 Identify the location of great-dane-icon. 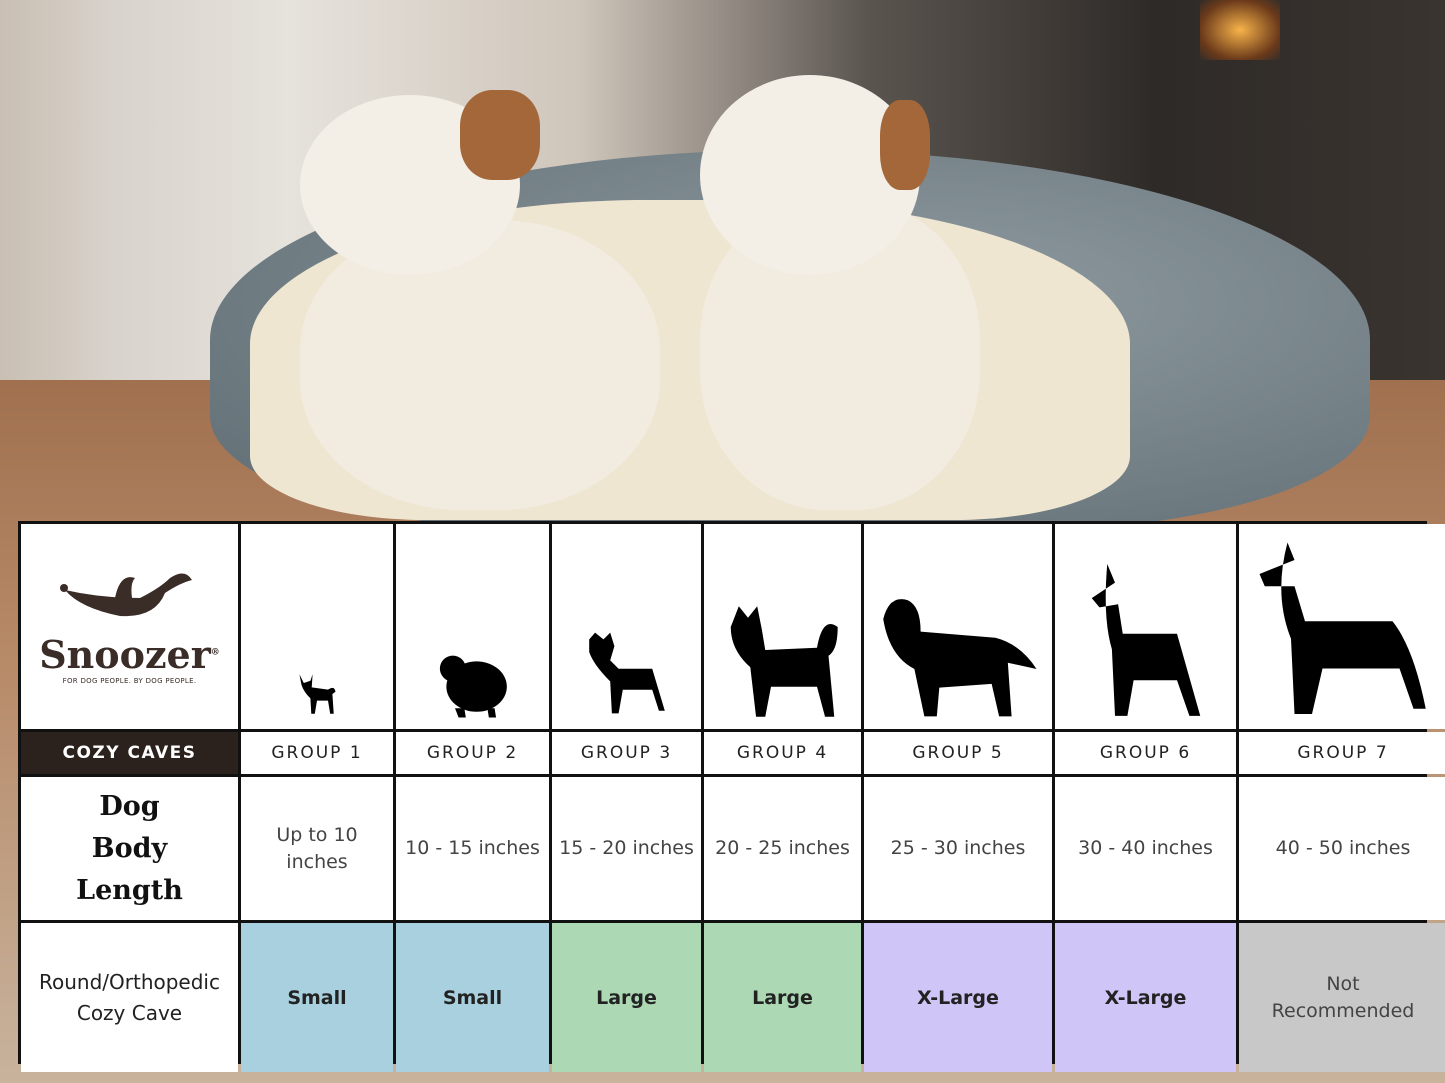
(1342, 628).